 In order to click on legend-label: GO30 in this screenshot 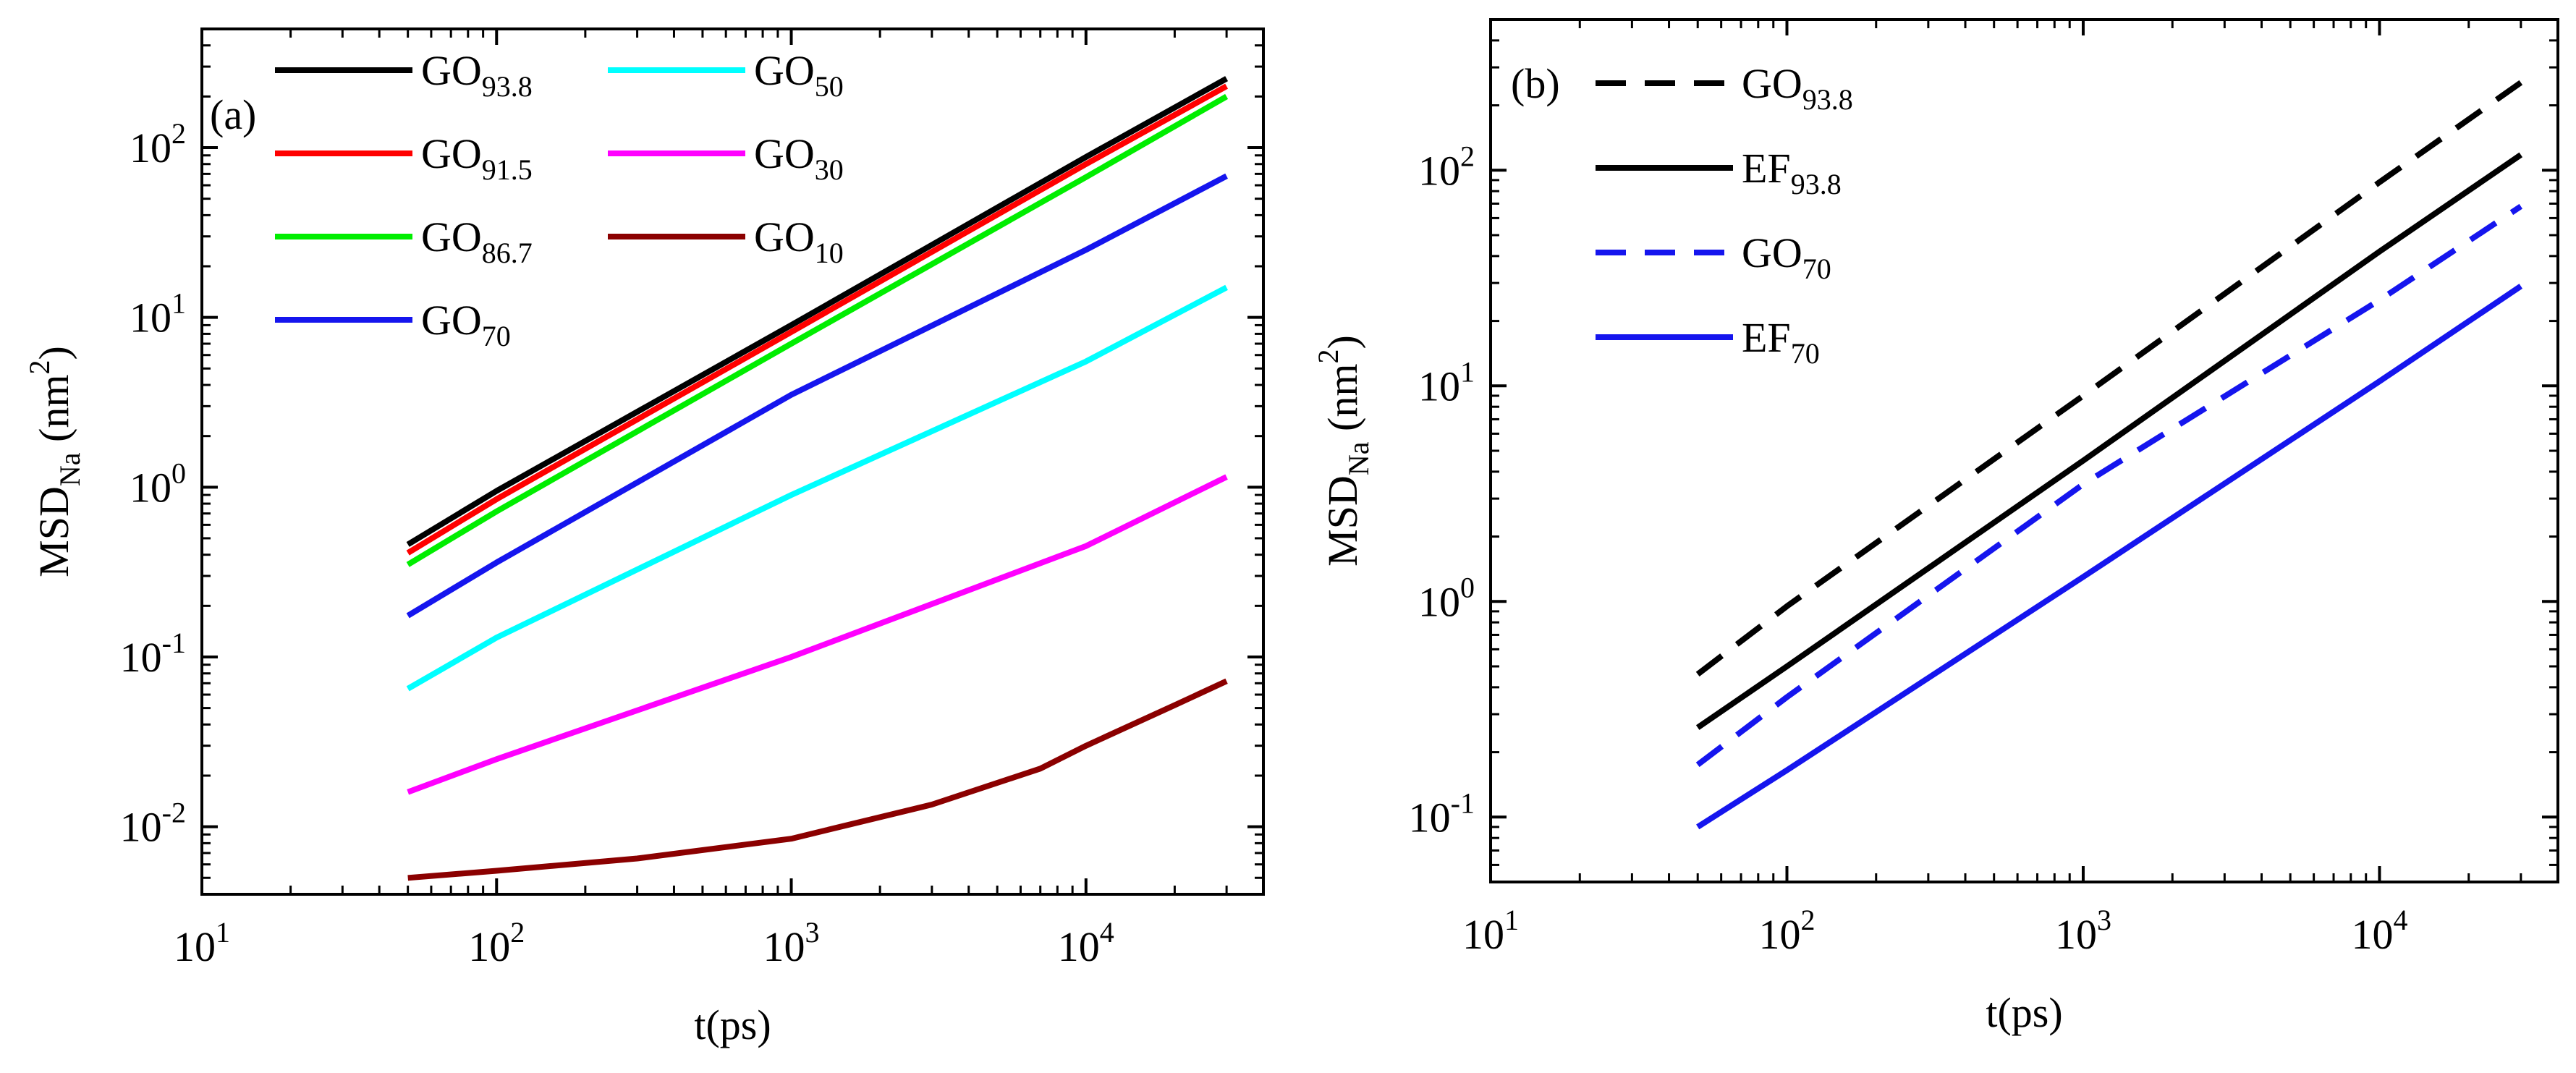, I will do `click(799, 158)`.